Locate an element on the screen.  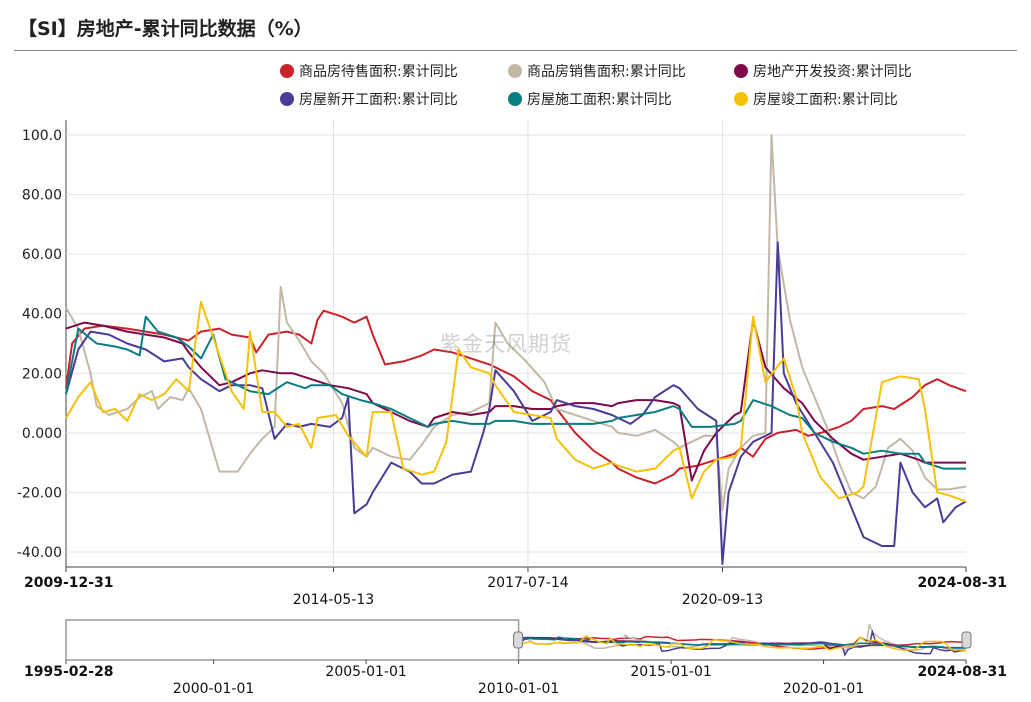
legend-label: 商品房待售面积:累计同比 is located at coordinates (378, 72).